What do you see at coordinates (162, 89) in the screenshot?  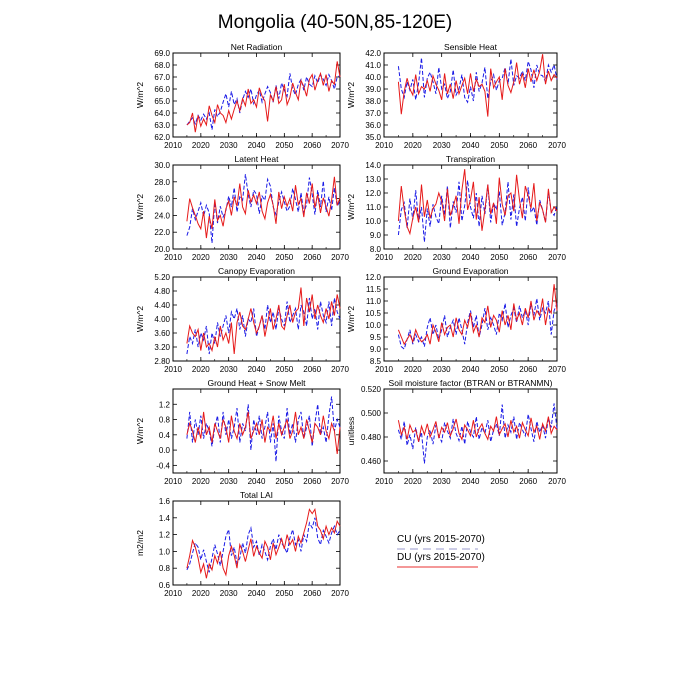 I see `y-tick-label: 66.0` at bounding box center [162, 89].